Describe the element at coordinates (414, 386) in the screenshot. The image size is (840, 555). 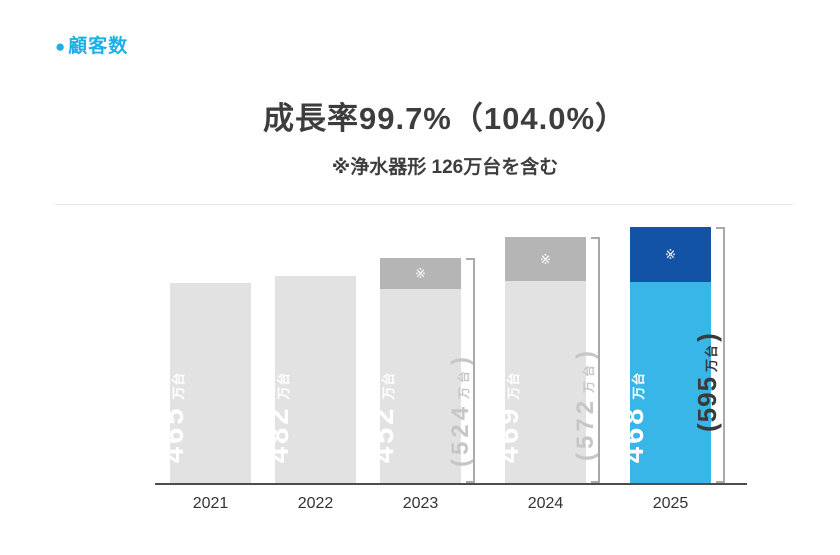
I see `bar-segment-main: 452 万台` at that location.